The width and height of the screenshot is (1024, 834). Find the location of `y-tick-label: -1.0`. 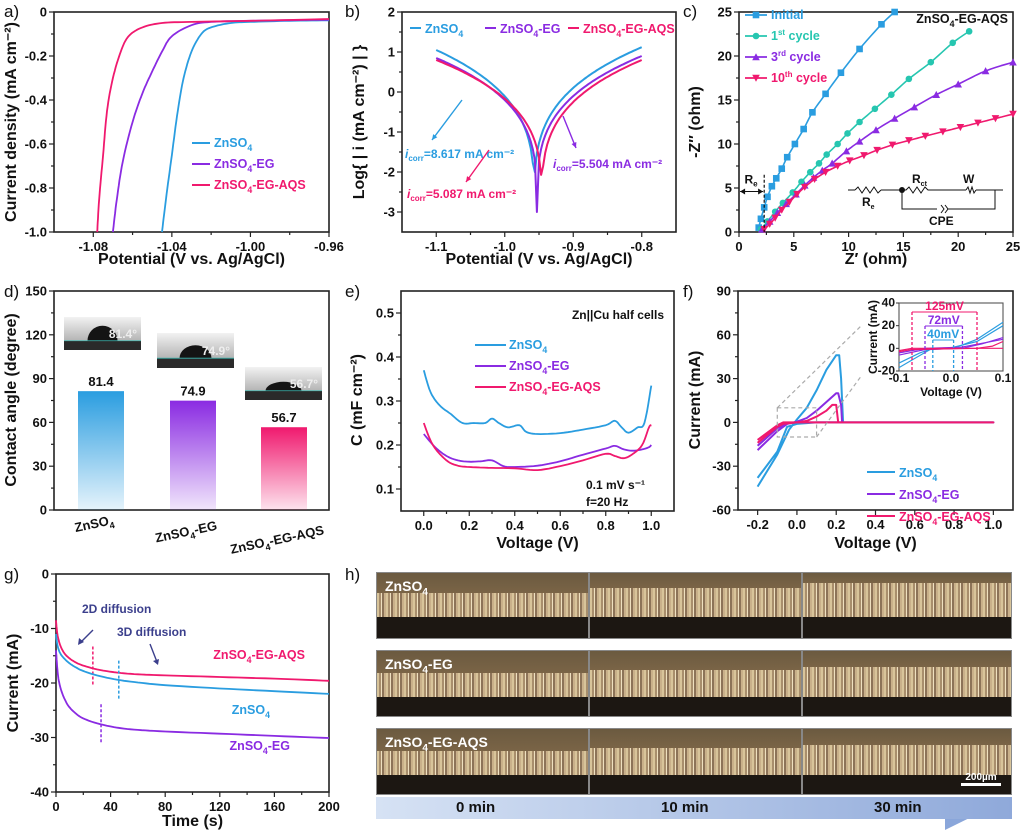

y-tick-label: -1.0 is located at coordinates (36, 232).